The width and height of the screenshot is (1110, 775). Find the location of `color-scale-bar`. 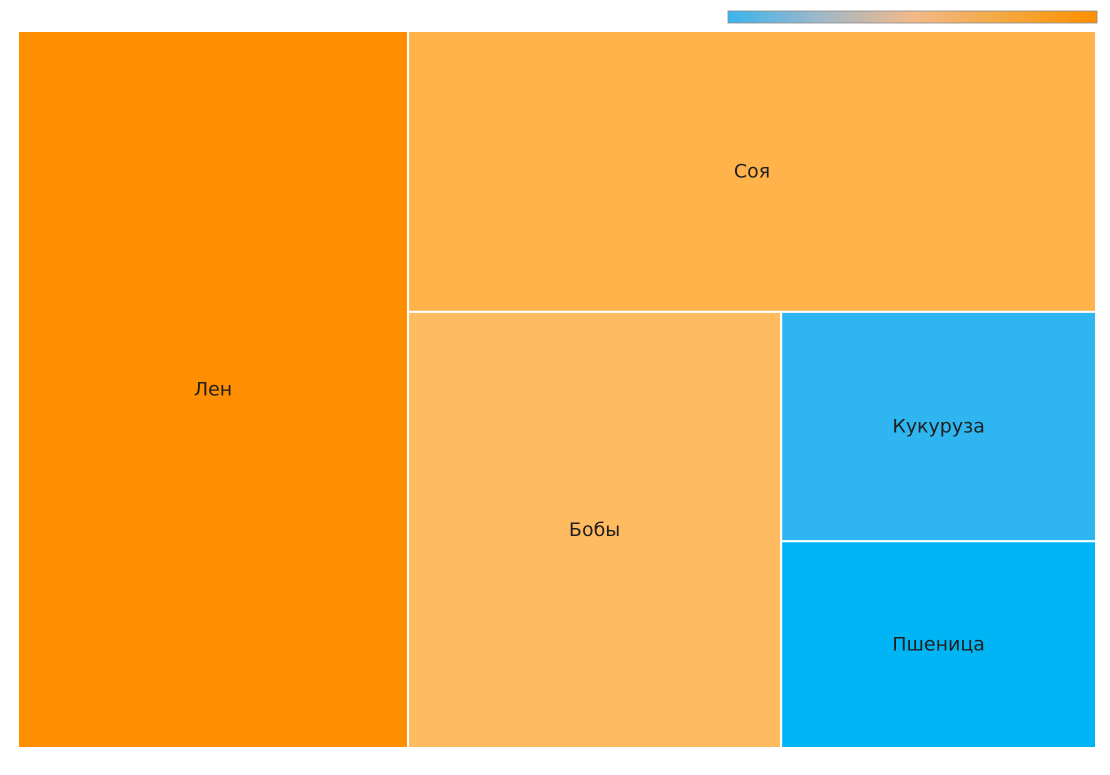

color-scale-bar is located at coordinates (912, 17).